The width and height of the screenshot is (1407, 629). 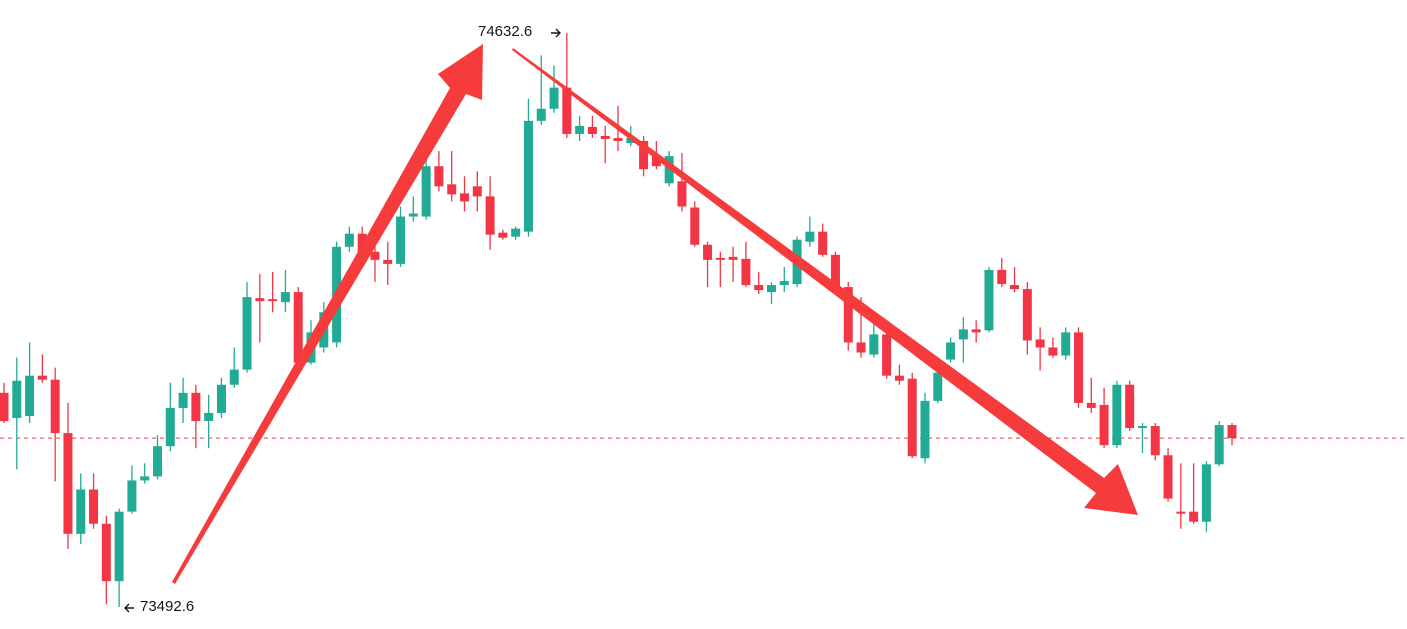 What do you see at coordinates (167, 606) in the screenshot?
I see `low-label: 73492.6` at bounding box center [167, 606].